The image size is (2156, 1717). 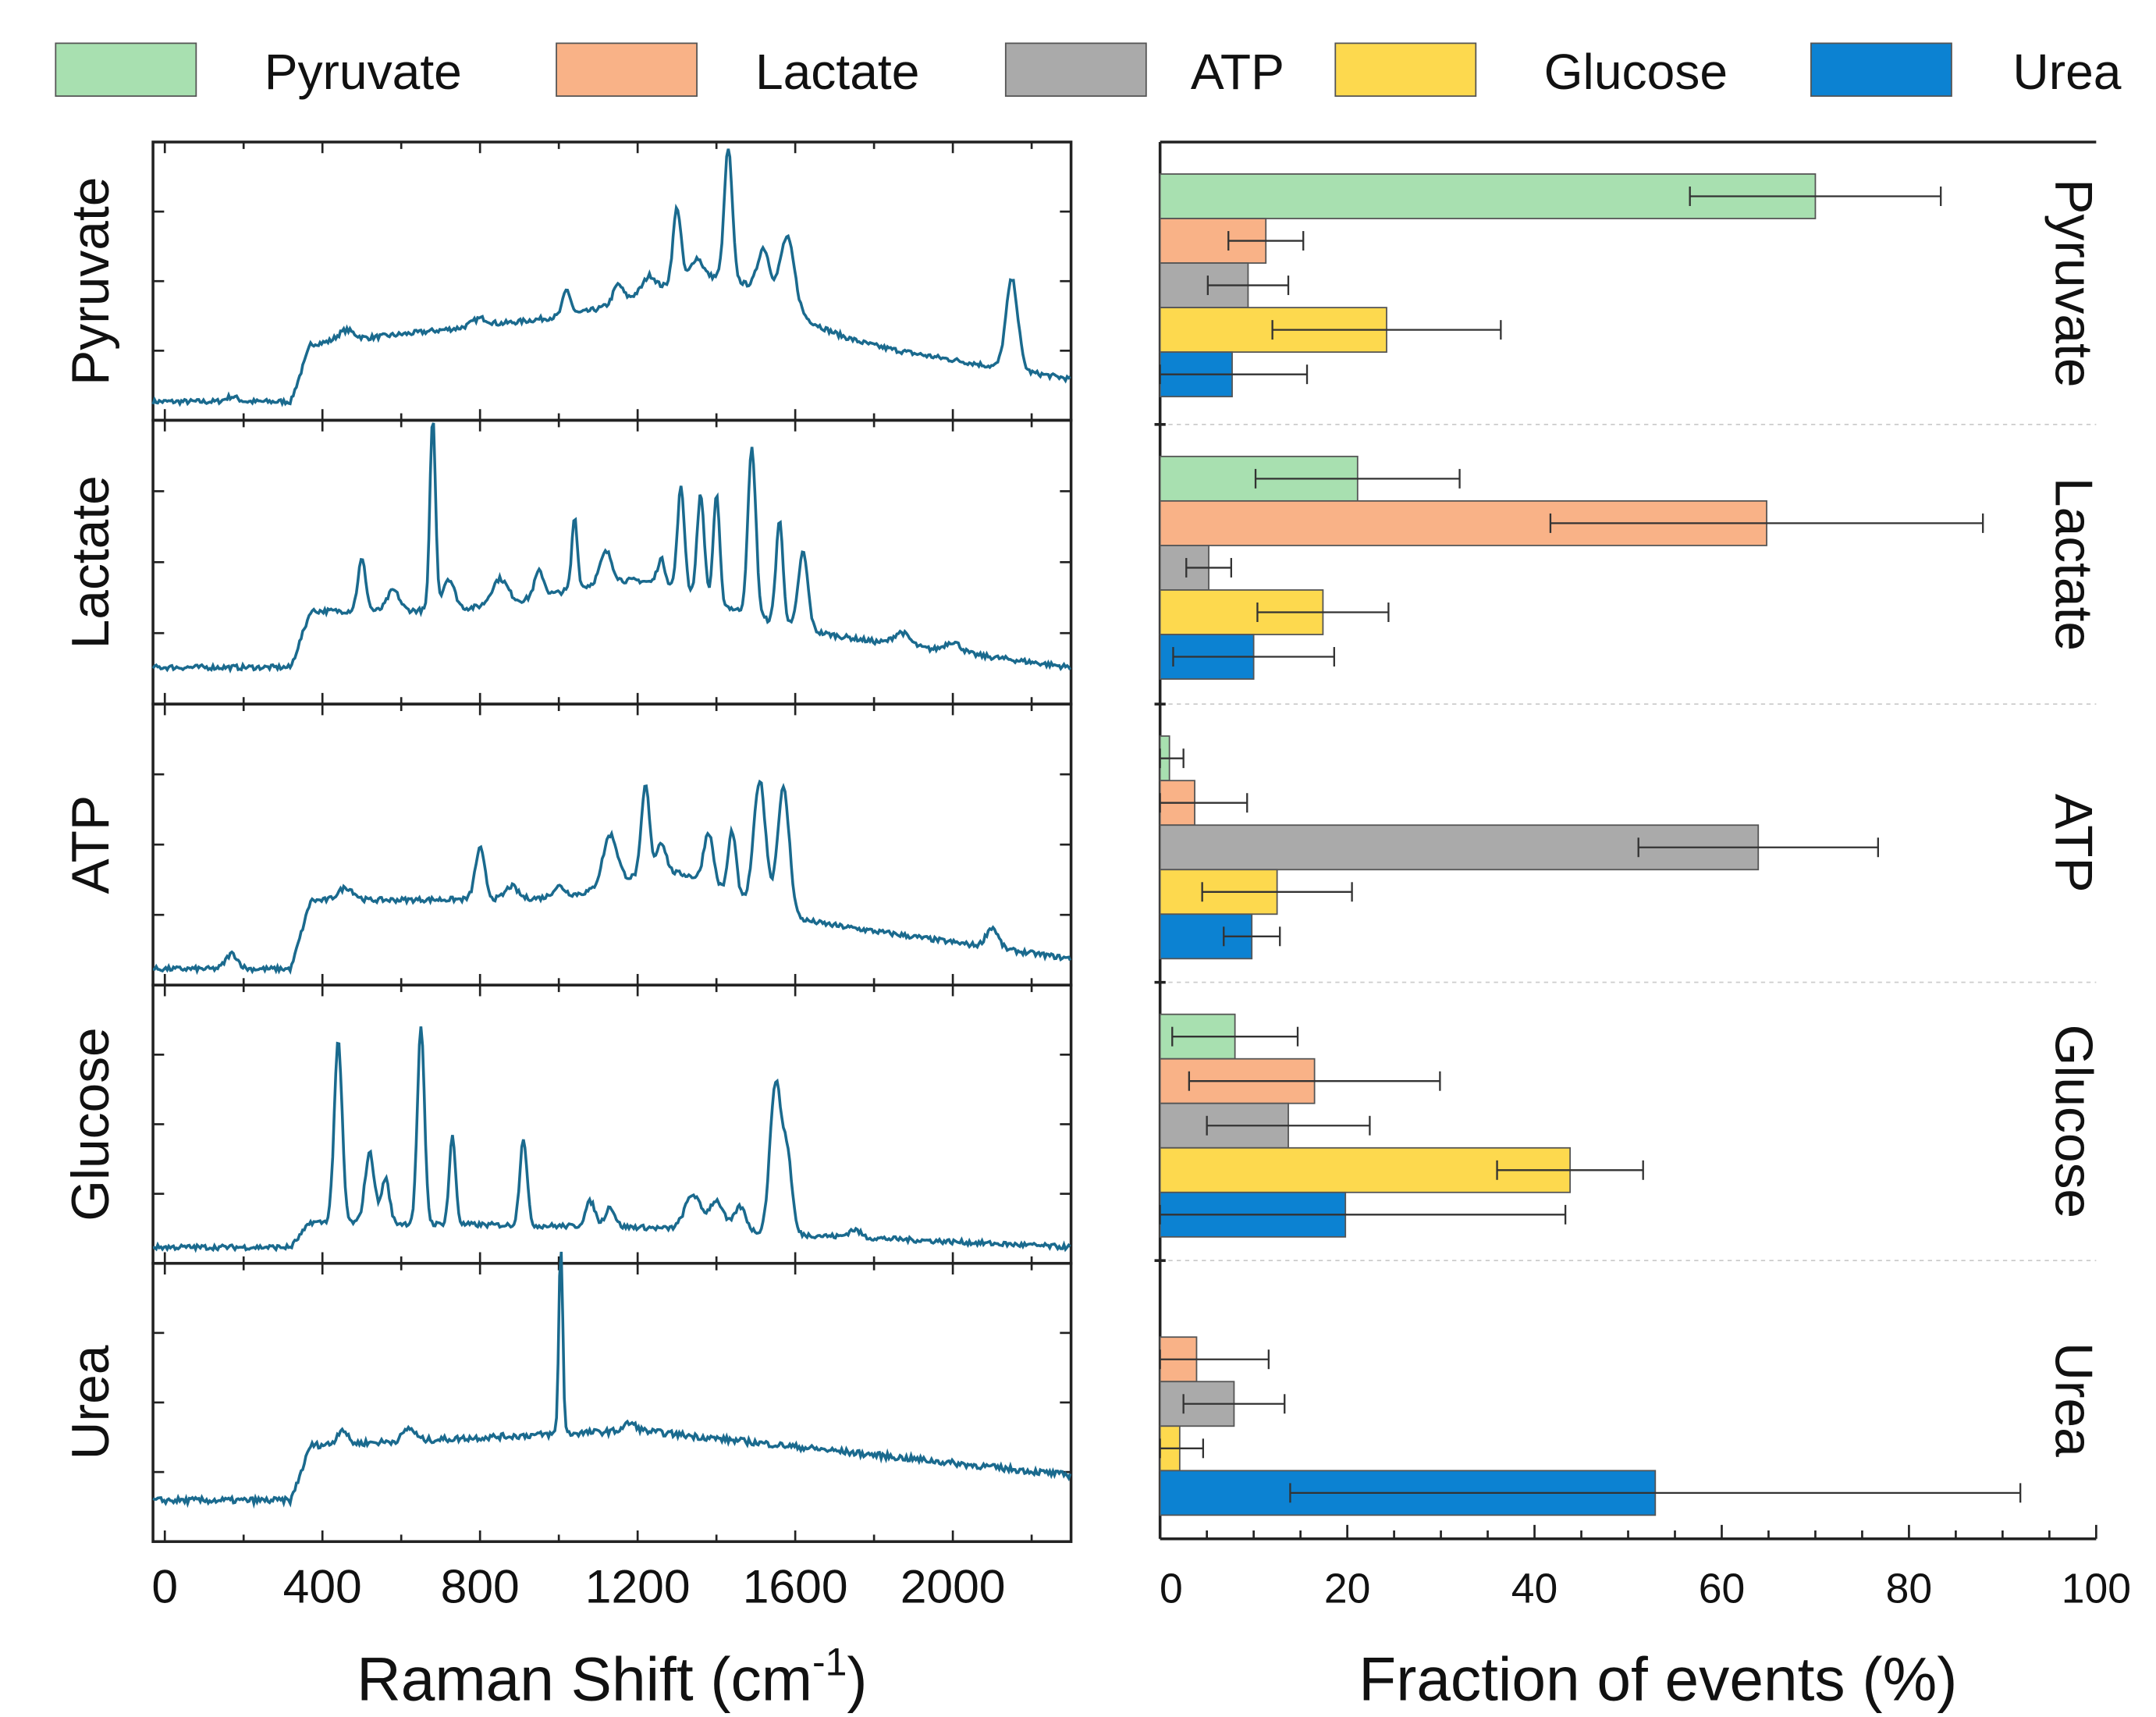 What do you see at coordinates (1658, 1678) in the screenshot?
I see `bar-x-axis-title: Fraction of events (%)` at bounding box center [1658, 1678].